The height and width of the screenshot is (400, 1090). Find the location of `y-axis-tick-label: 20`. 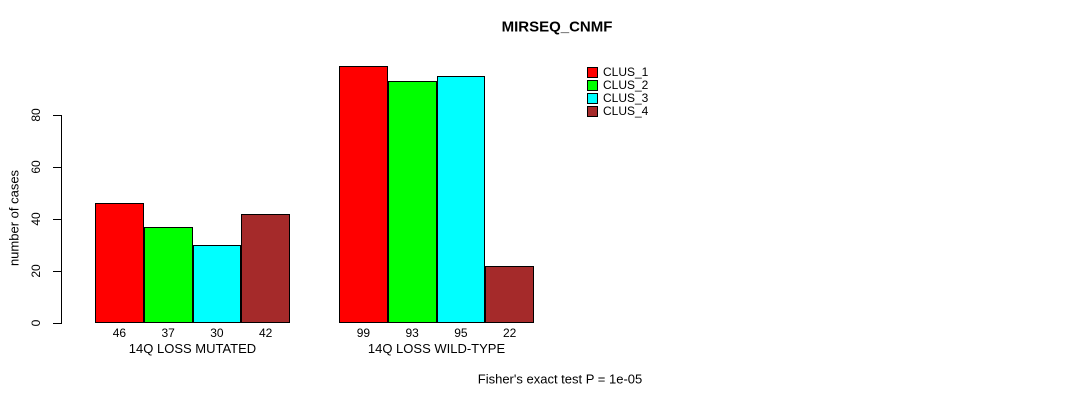

y-axis-tick-label: 20 is located at coordinates (36, 270).